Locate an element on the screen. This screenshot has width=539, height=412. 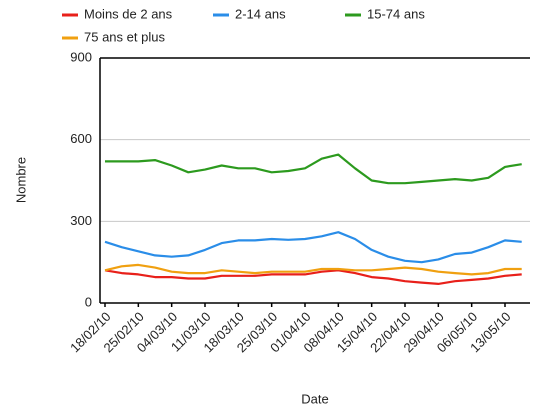
legend-label: 75 ans et plus is located at coordinates (124, 36).